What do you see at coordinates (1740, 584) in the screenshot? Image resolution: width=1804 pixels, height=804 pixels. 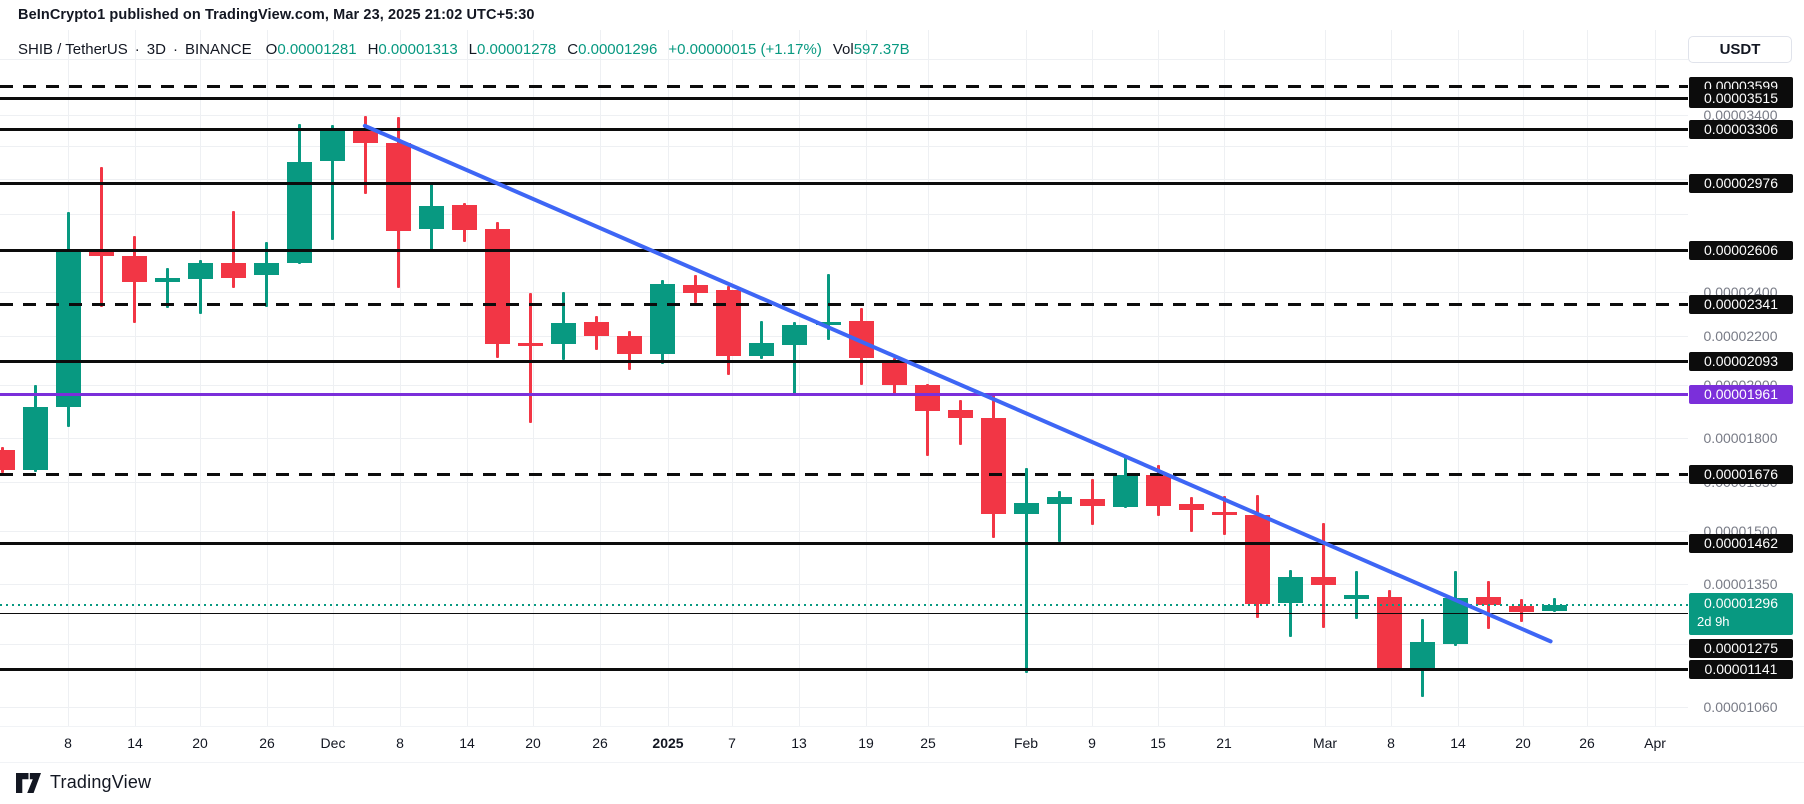 I see `price-axis-label: 0.00001350` at bounding box center [1740, 584].